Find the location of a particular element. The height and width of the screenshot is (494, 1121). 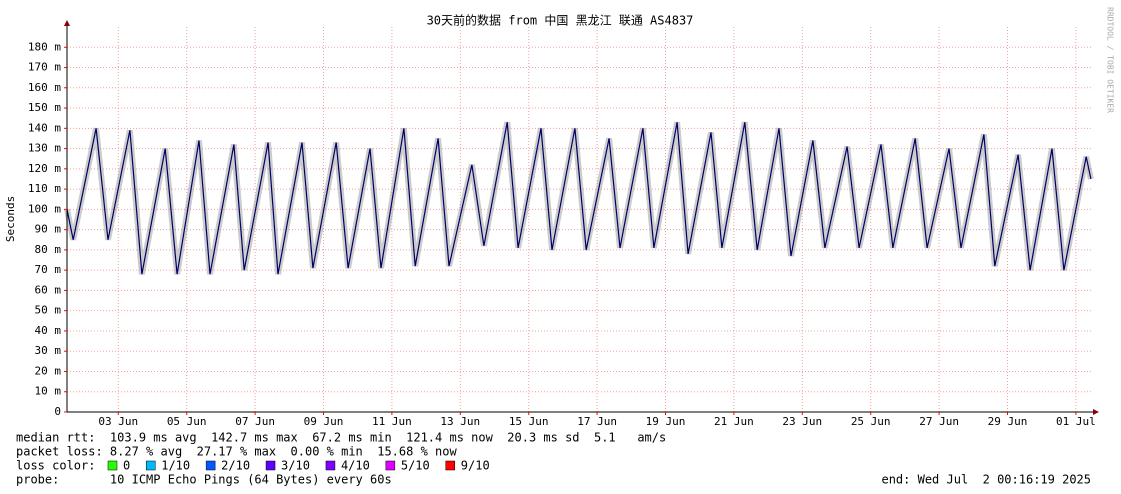

x-tick-label: 23 Jun is located at coordinates (802, 421).